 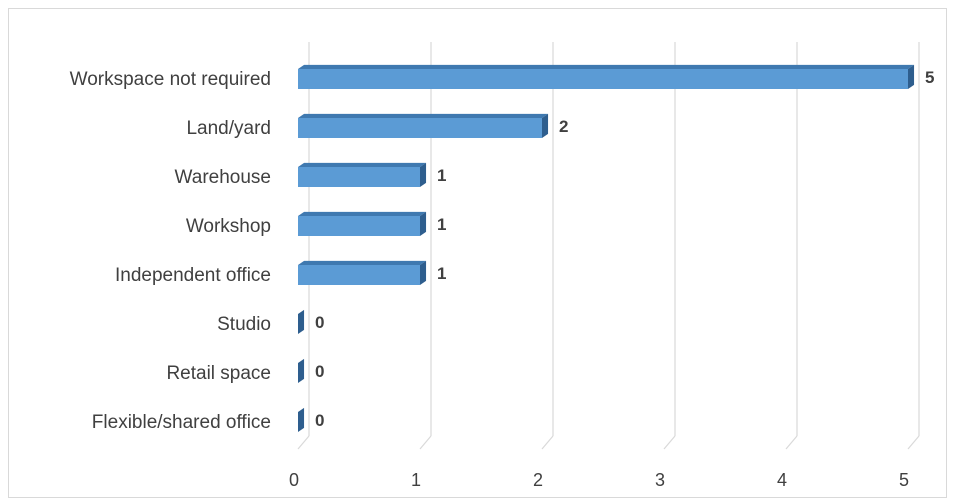 I want to click on data-label: 2, so click(x=563, y=126).